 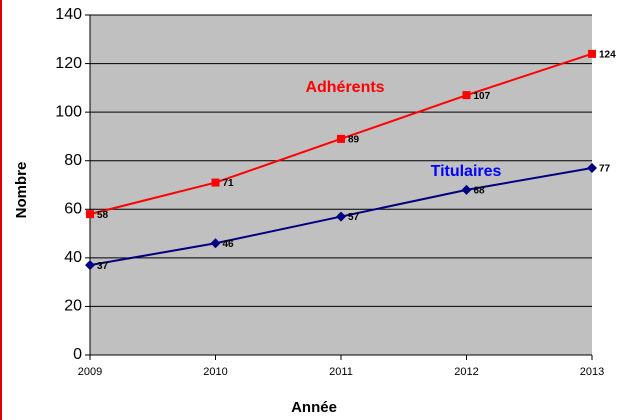 What do you see at coordinates (21, 190) in the screenshot?
I see `y-axis-title: Nombre` at bounding box center [21, 190].